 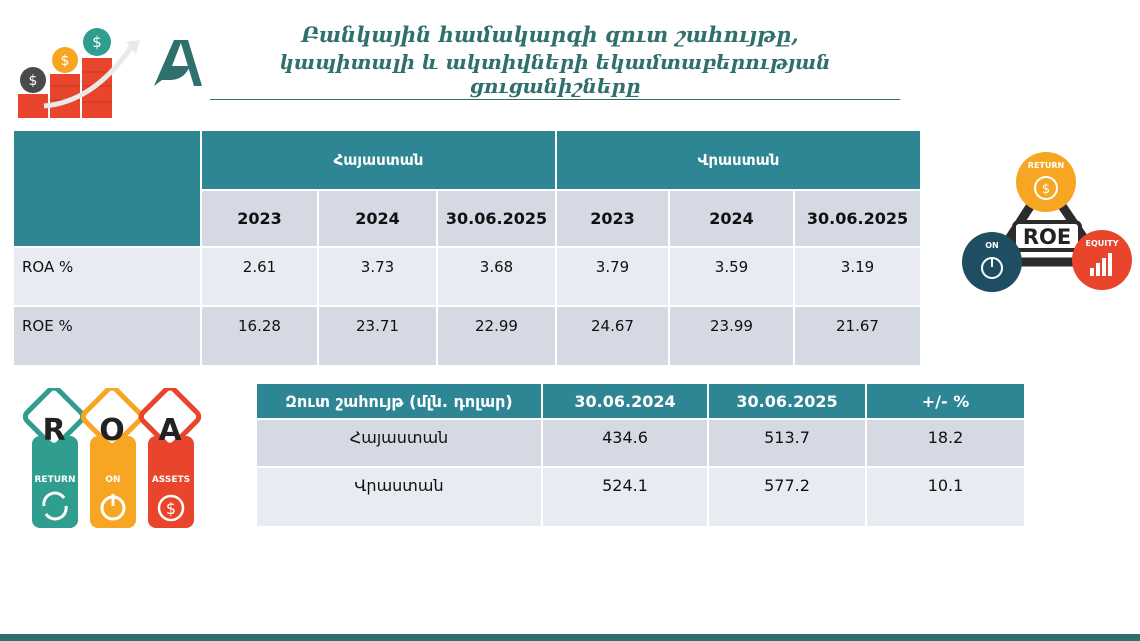 What do you see at coordinates (1047, 222) in the screenshot?
I see `roe-graphic: ROE RETURN $ ON EQUITY` at bounding box center [1047, 222].